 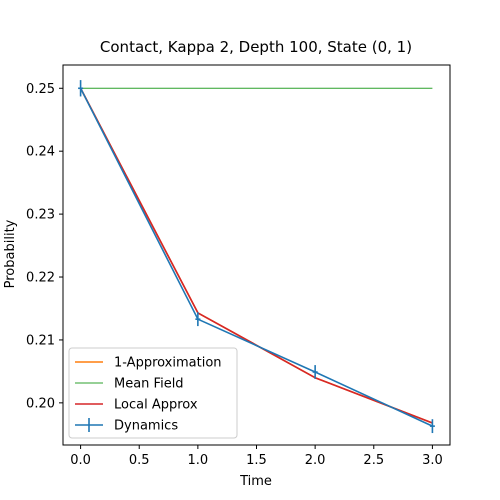 I want to click on legend-label-mean-field: Mean Field, so click(x=149, y=384).